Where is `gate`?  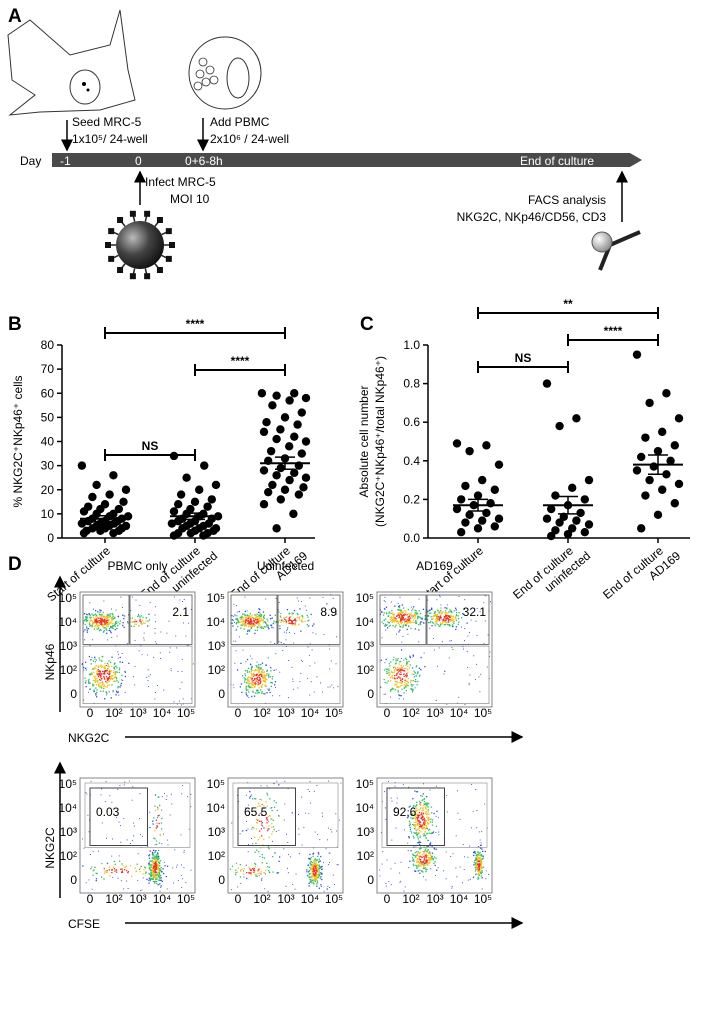 gate is located at coordinates (161, 619).